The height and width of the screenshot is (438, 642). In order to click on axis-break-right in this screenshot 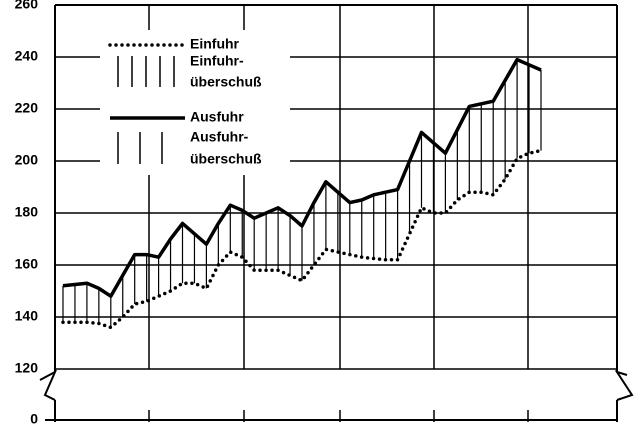, I will do `click(624, 385)`.